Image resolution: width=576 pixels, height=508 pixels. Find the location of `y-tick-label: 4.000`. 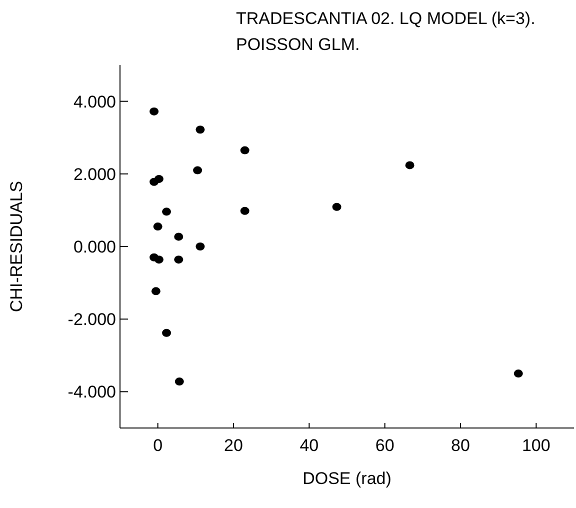

y-tick-label: 4.000 is located at coordinates (94, 102).